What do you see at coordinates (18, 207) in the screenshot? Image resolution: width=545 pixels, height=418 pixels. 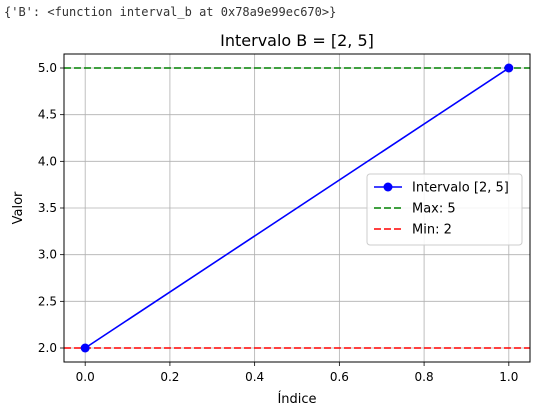 I see `y-axis-label: Valor` at bounding box center [18, 207].